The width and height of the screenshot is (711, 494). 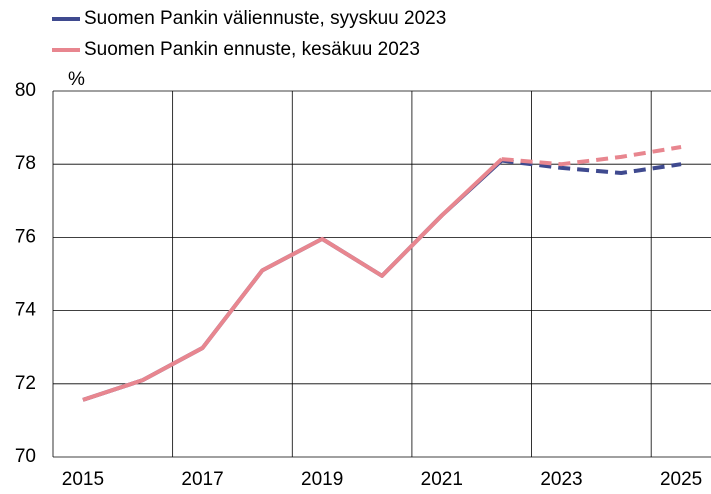 I want to click on x-tick-label: 2025, so click(x=681, y=479).